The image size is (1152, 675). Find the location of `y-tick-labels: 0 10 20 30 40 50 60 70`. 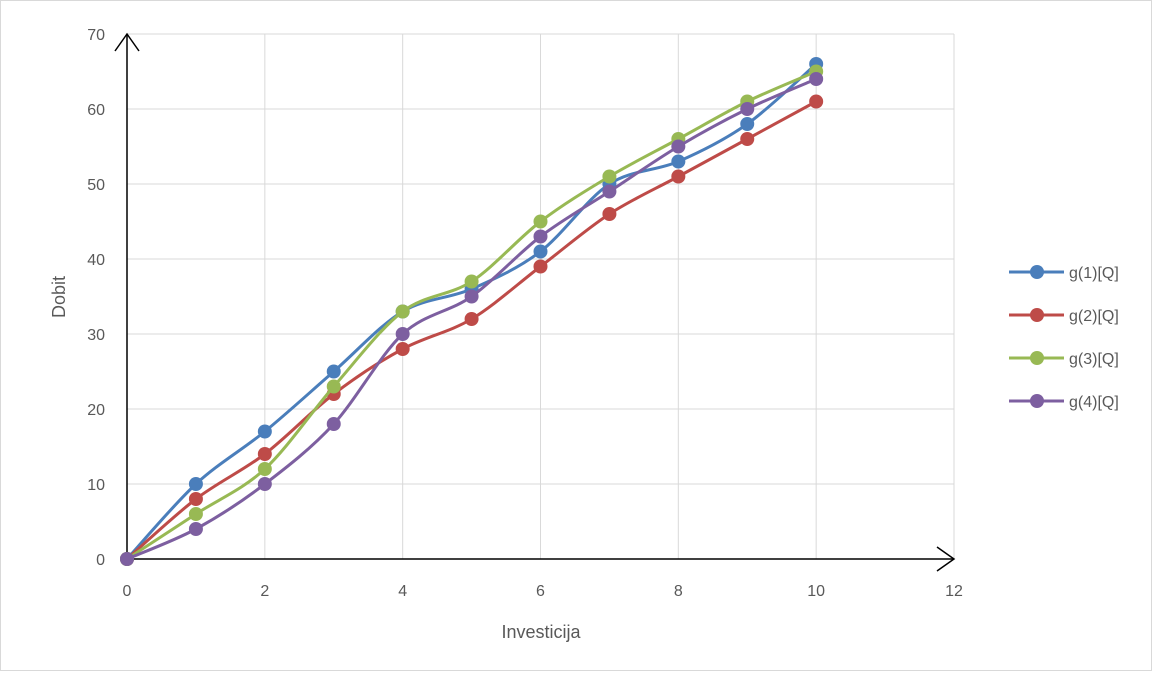

y-tick-labels: 0 10 20 30 40 50 60 70 is located at coordinates (96, 298).